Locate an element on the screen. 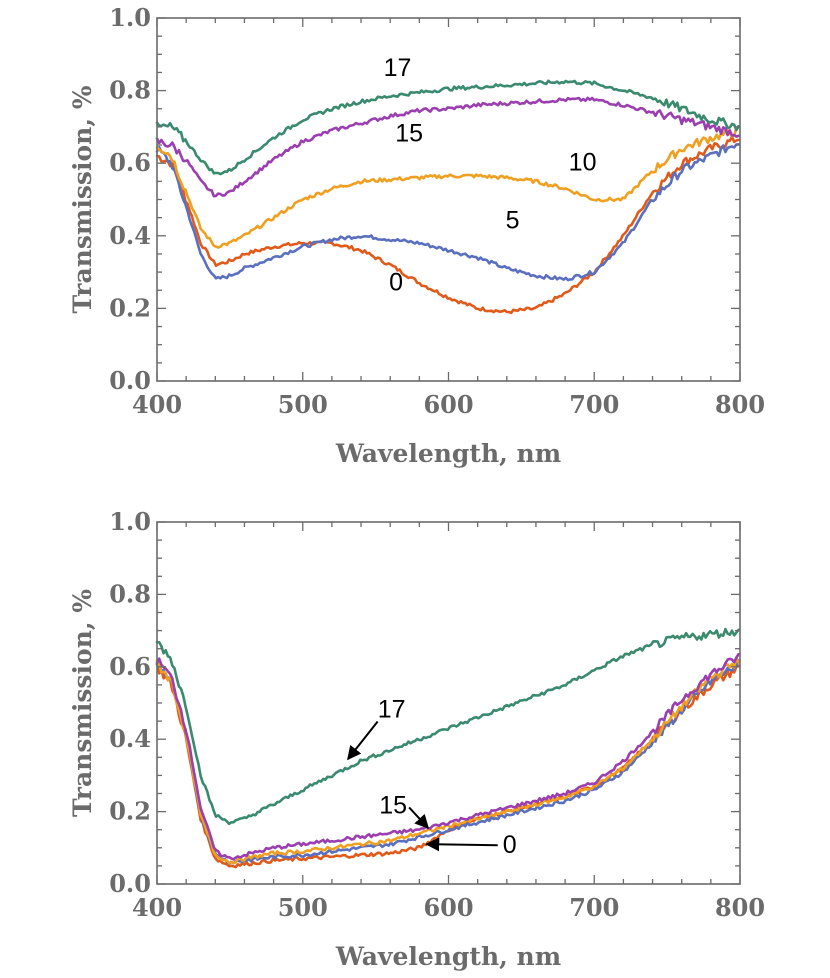 The image size is (830, 978). curve-label-5: 5 is located at coordinates (513, 221).